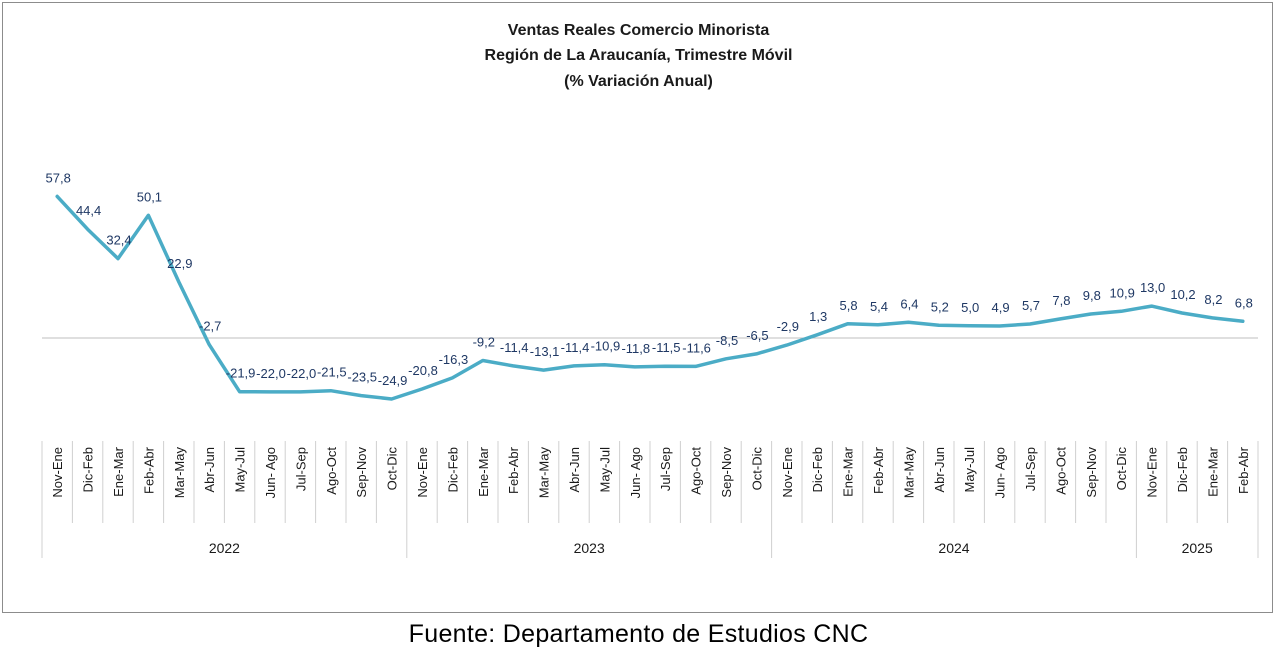 This screenshot has height=654, width=1277. What do you see at coordinates (638, 634) in the screenshot?
I see `source-note: Fuente: Departamento de Estudios CNC` at bounding box center [638, 634].